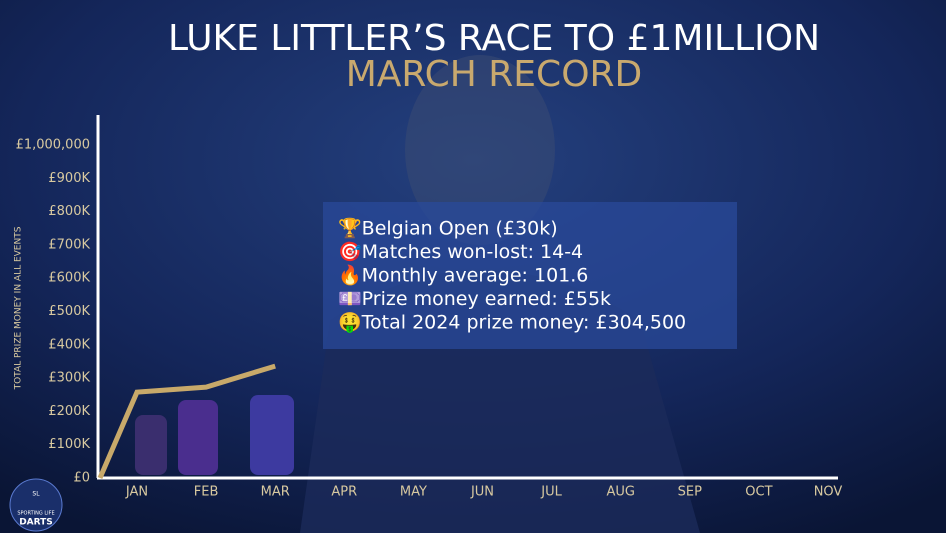  What do you see at coordinates (206, 492) in the screenshot?
I see `x-tick-label: FEB` at bounding box center [206, 492].